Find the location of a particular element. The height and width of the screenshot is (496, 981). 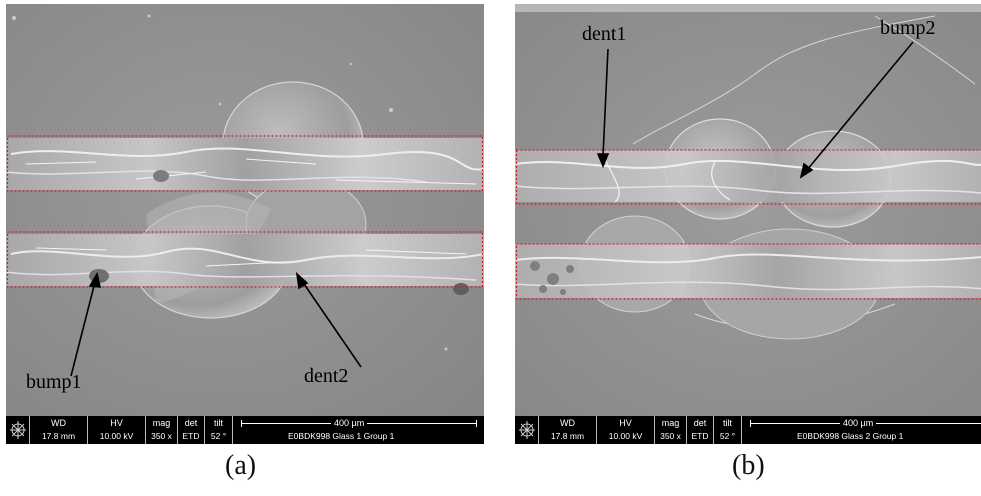

annotation-dent1: dent1 is located at coordinates (604, 34).